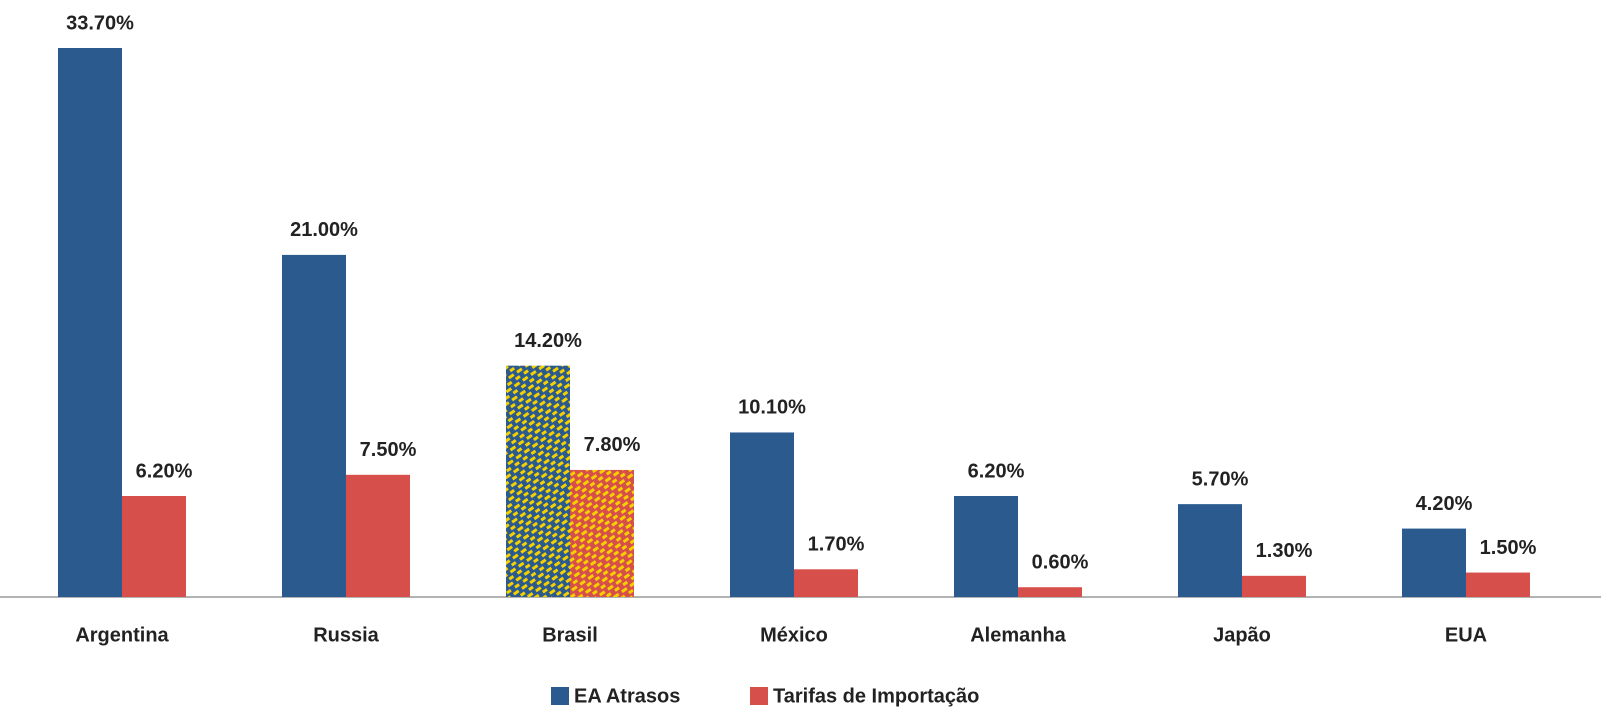  I want to click on x-tick-label: Brasil, so click(570, 635).